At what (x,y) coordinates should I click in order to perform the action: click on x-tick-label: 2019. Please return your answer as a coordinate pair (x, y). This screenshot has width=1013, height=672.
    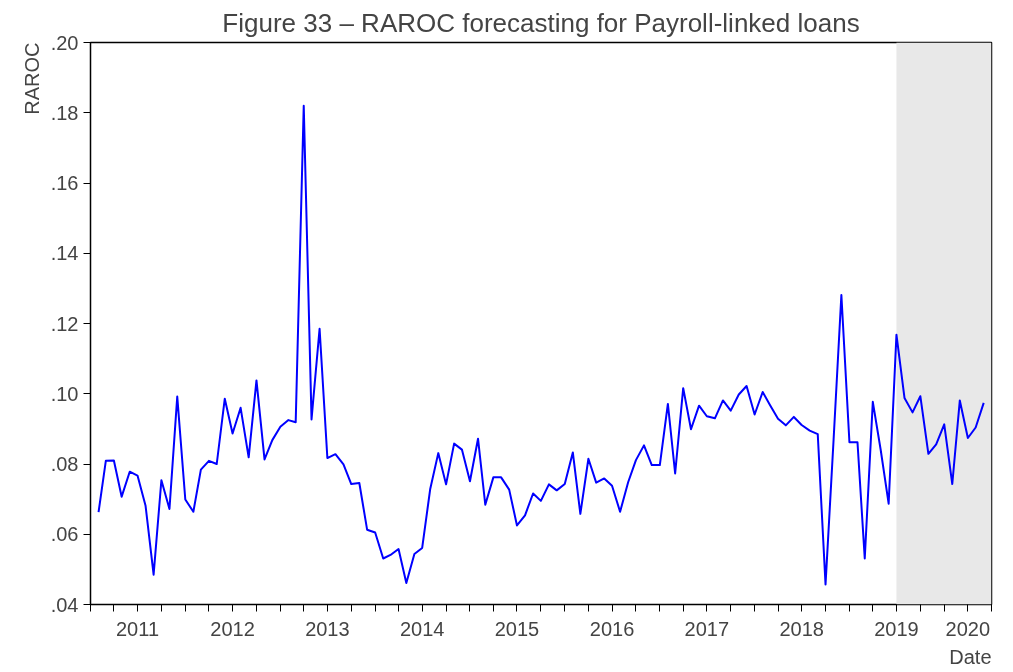
    Looking at the image, I should click on (896, 628).